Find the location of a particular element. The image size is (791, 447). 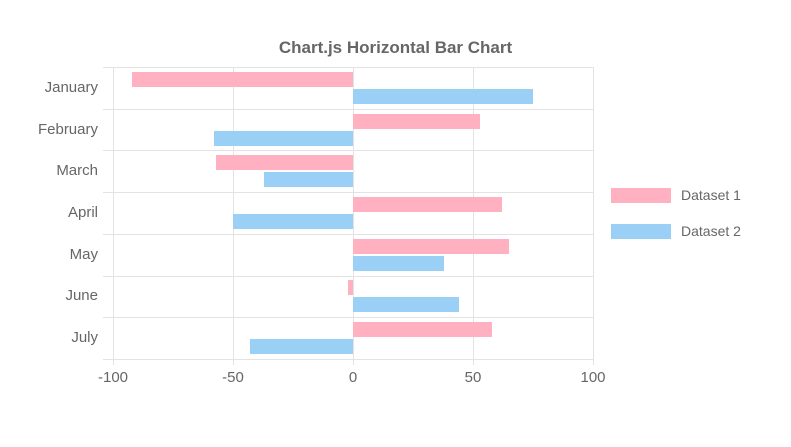

bar-dataset2-july is located at coordinates (301, 347).